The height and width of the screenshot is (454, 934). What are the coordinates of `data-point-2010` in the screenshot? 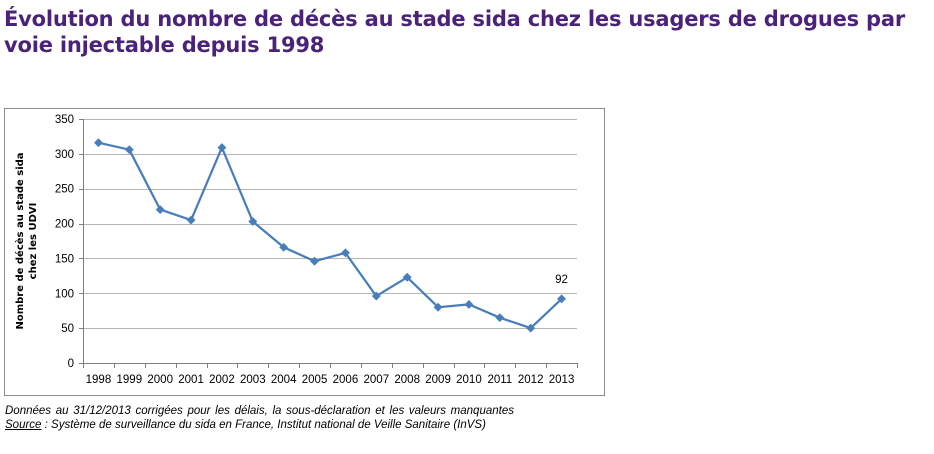 It's located at (469, 304).